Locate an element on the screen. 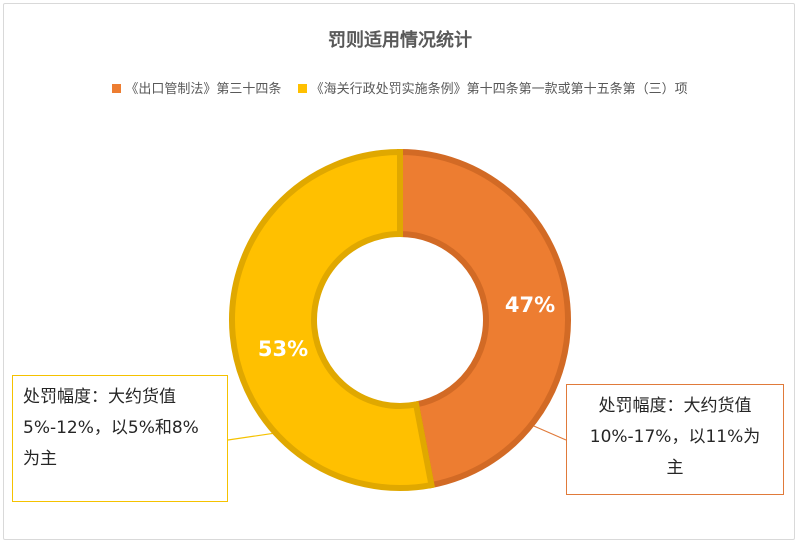  annotation-line: 10%-17%，以11%为 is located at coordinates (675, 437).